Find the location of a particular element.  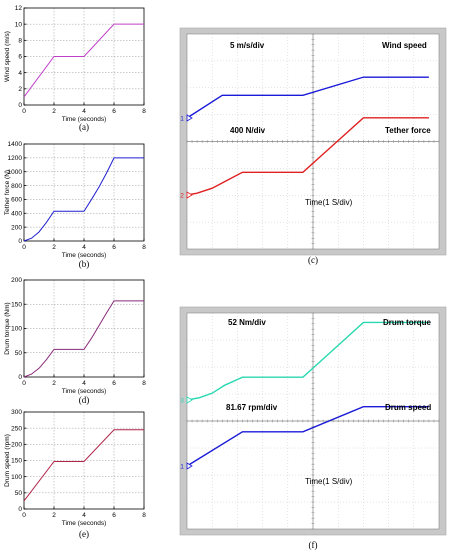

y-tick-label: 12 is located at coordinates (19, 8).